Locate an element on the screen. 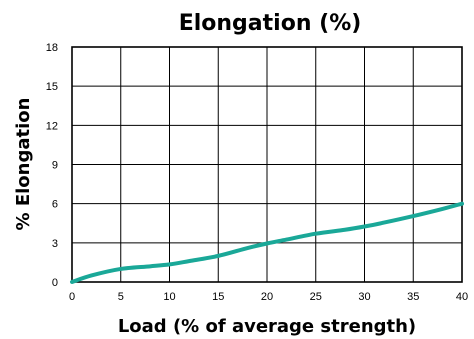 The image size is (474, 339). x-axis-ticks: 0 5 10 15 20 25 30 35 40 is located at coordinates (268, 297).